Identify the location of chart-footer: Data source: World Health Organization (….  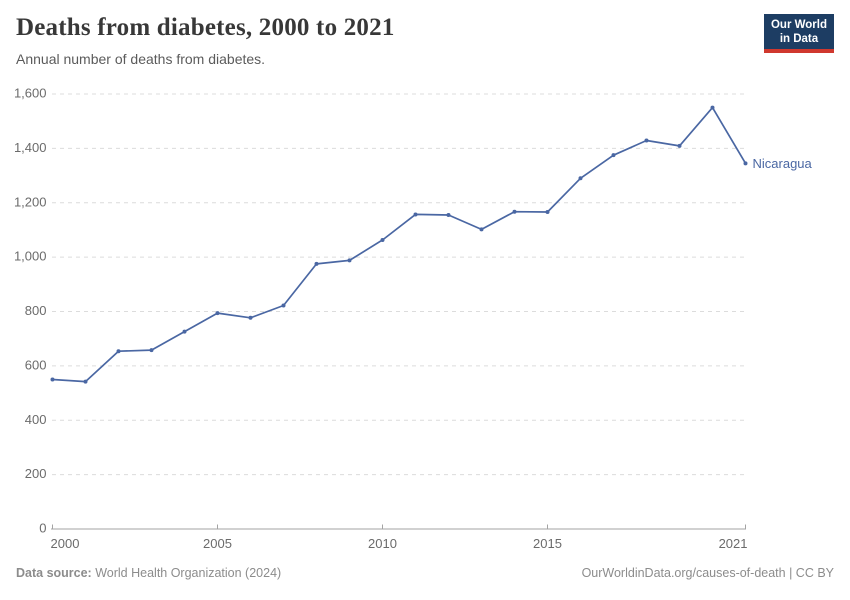
(425, 573).